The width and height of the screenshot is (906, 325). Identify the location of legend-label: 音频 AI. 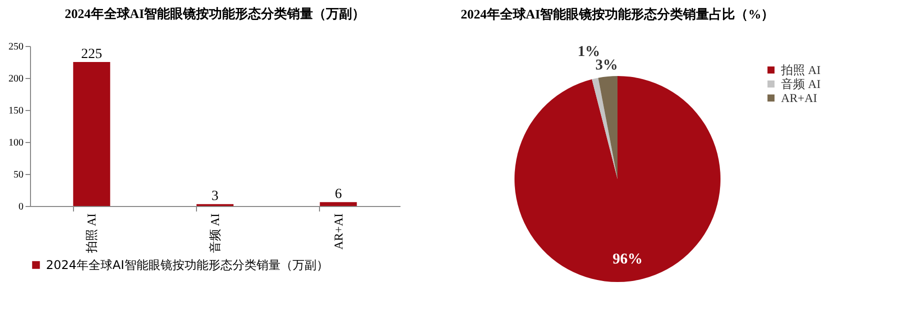
(801, 84).